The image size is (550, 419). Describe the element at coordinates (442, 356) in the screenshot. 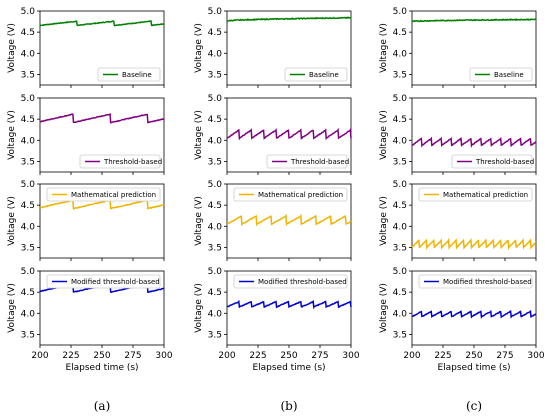

I see `x-tick-label: 225` at that location.